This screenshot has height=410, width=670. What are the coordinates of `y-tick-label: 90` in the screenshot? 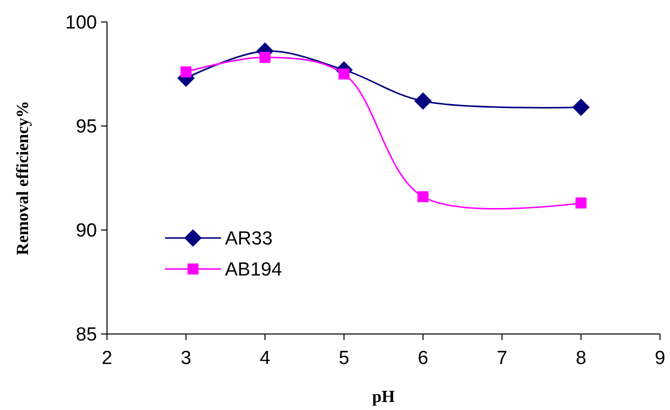 It's located at (86, 231).